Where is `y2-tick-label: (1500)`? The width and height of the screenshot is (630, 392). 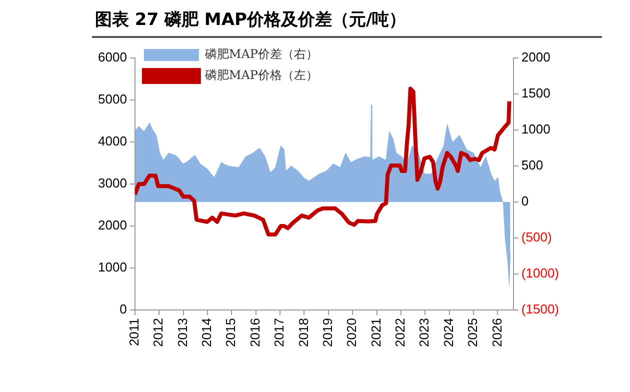 y2-tick-label: (1500) is located at coordinates (540, 309).